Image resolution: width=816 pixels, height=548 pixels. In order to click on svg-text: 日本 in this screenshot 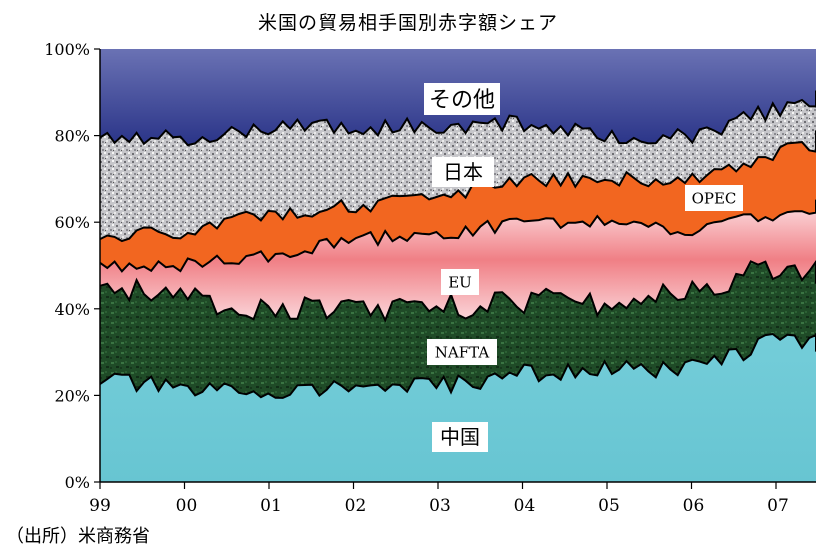, I will do `click(463, 172)`.